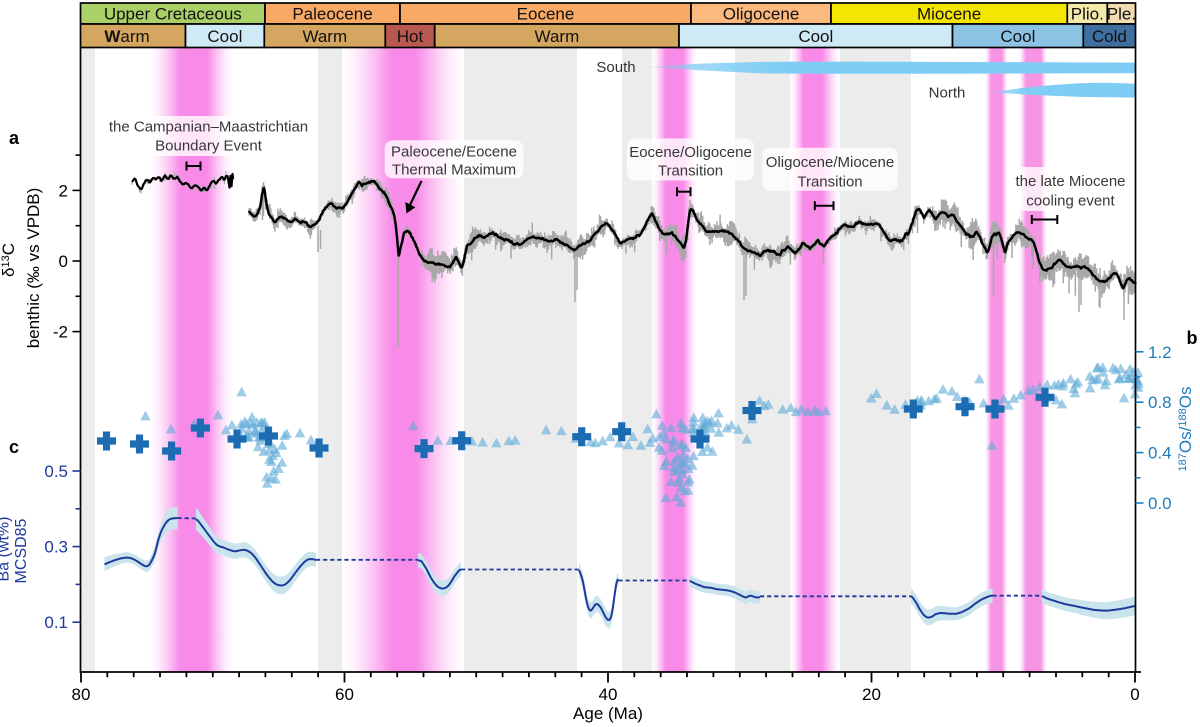 Image resolution: width=1200 pixels, height=727 pixels. I want to click on svg-text: Eocene/Oligocene, so click(690, 152).